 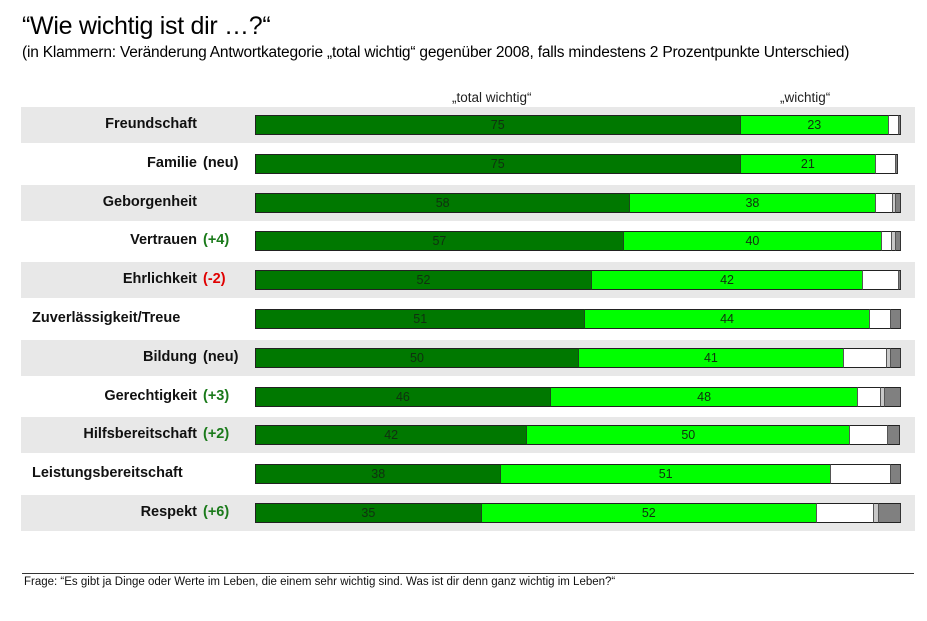 I want to click on stacked-bar: 75 21, so click(x=578, y=163).